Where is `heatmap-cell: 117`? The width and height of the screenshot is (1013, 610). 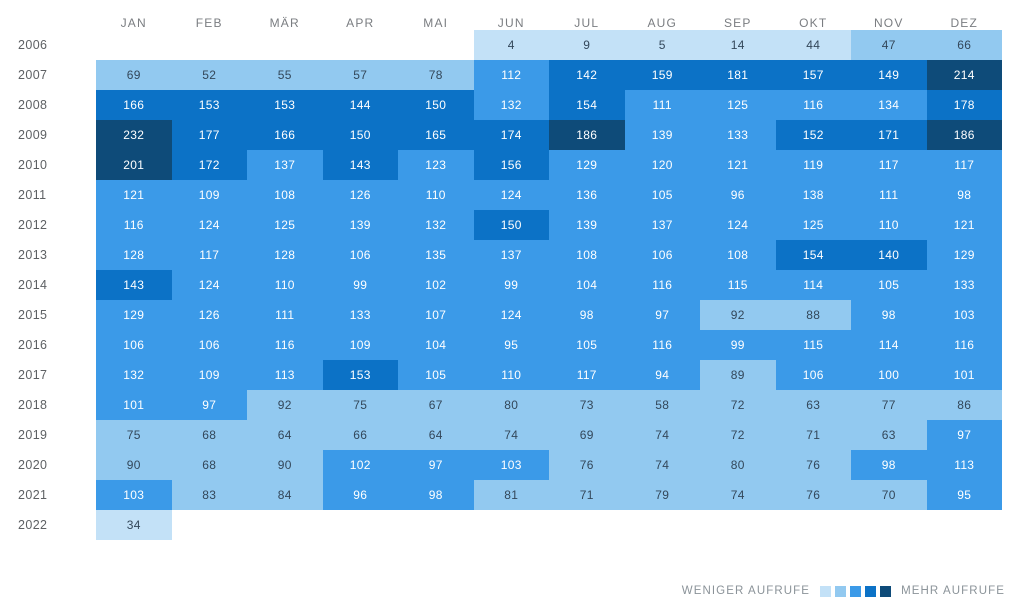 heatmap-cell: 117 is located at coordinates (964, 165).